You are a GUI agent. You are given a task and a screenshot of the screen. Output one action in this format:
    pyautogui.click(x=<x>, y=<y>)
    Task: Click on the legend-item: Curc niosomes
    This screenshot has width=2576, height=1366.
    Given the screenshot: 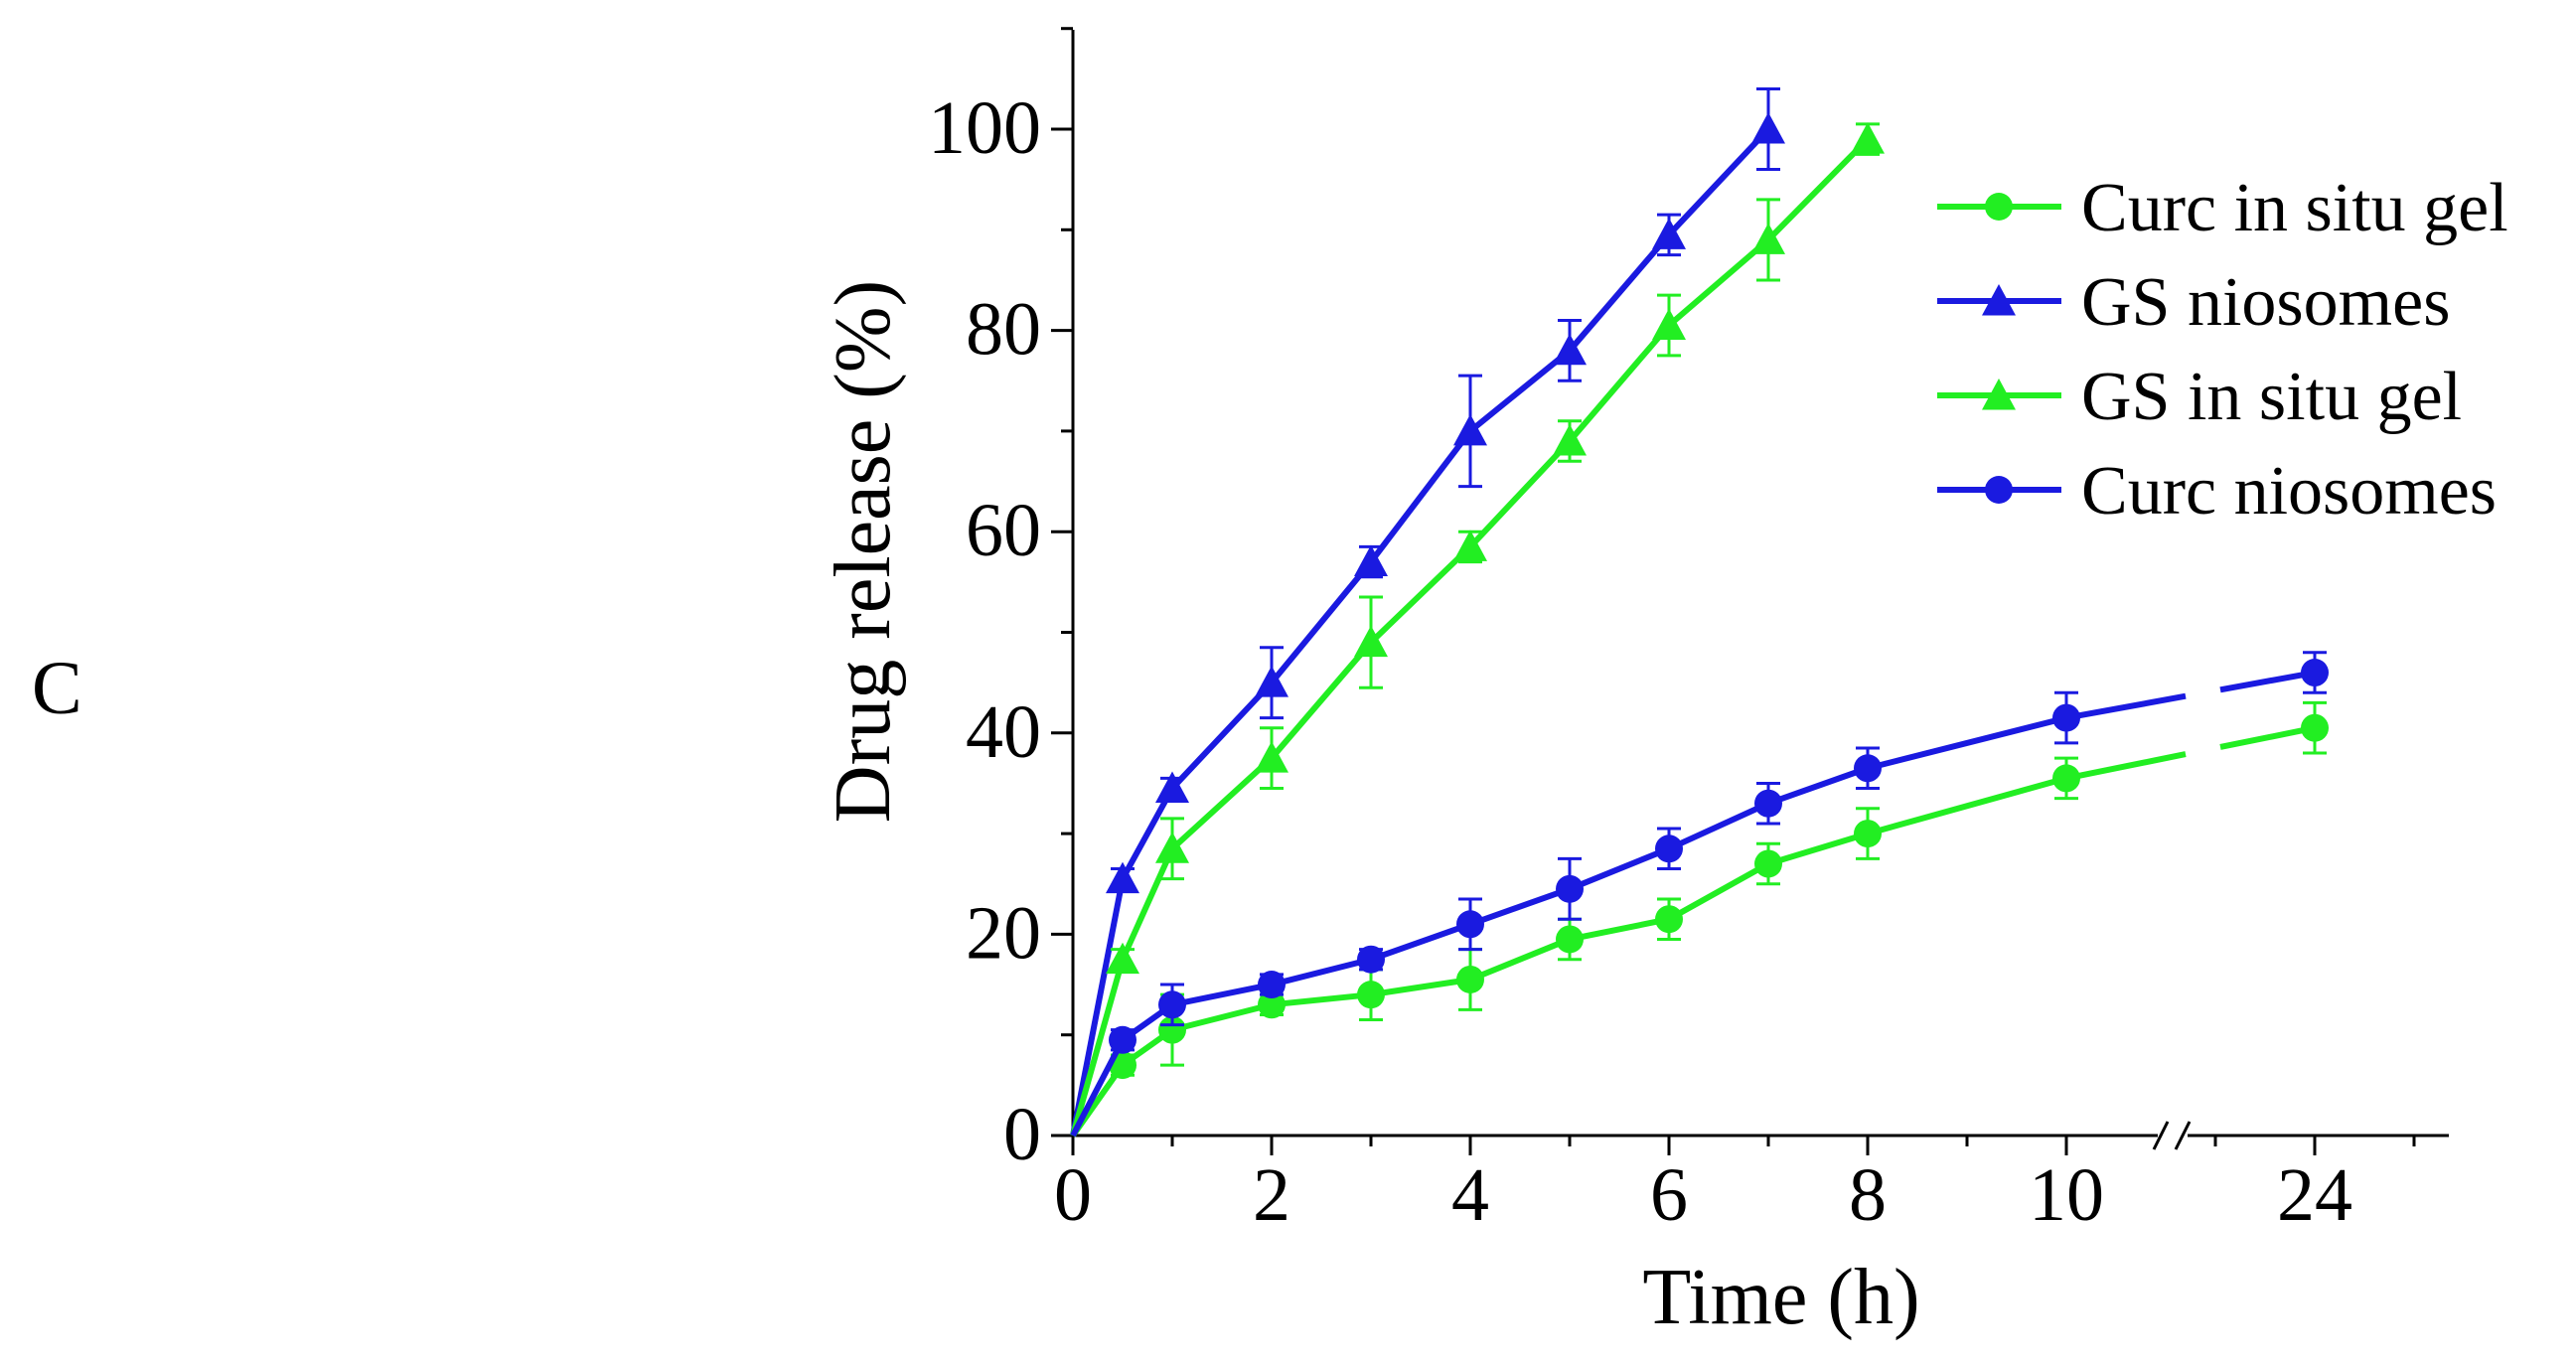 What is the action you would take?
    pyautogui.click(x=2217, y=492)
    